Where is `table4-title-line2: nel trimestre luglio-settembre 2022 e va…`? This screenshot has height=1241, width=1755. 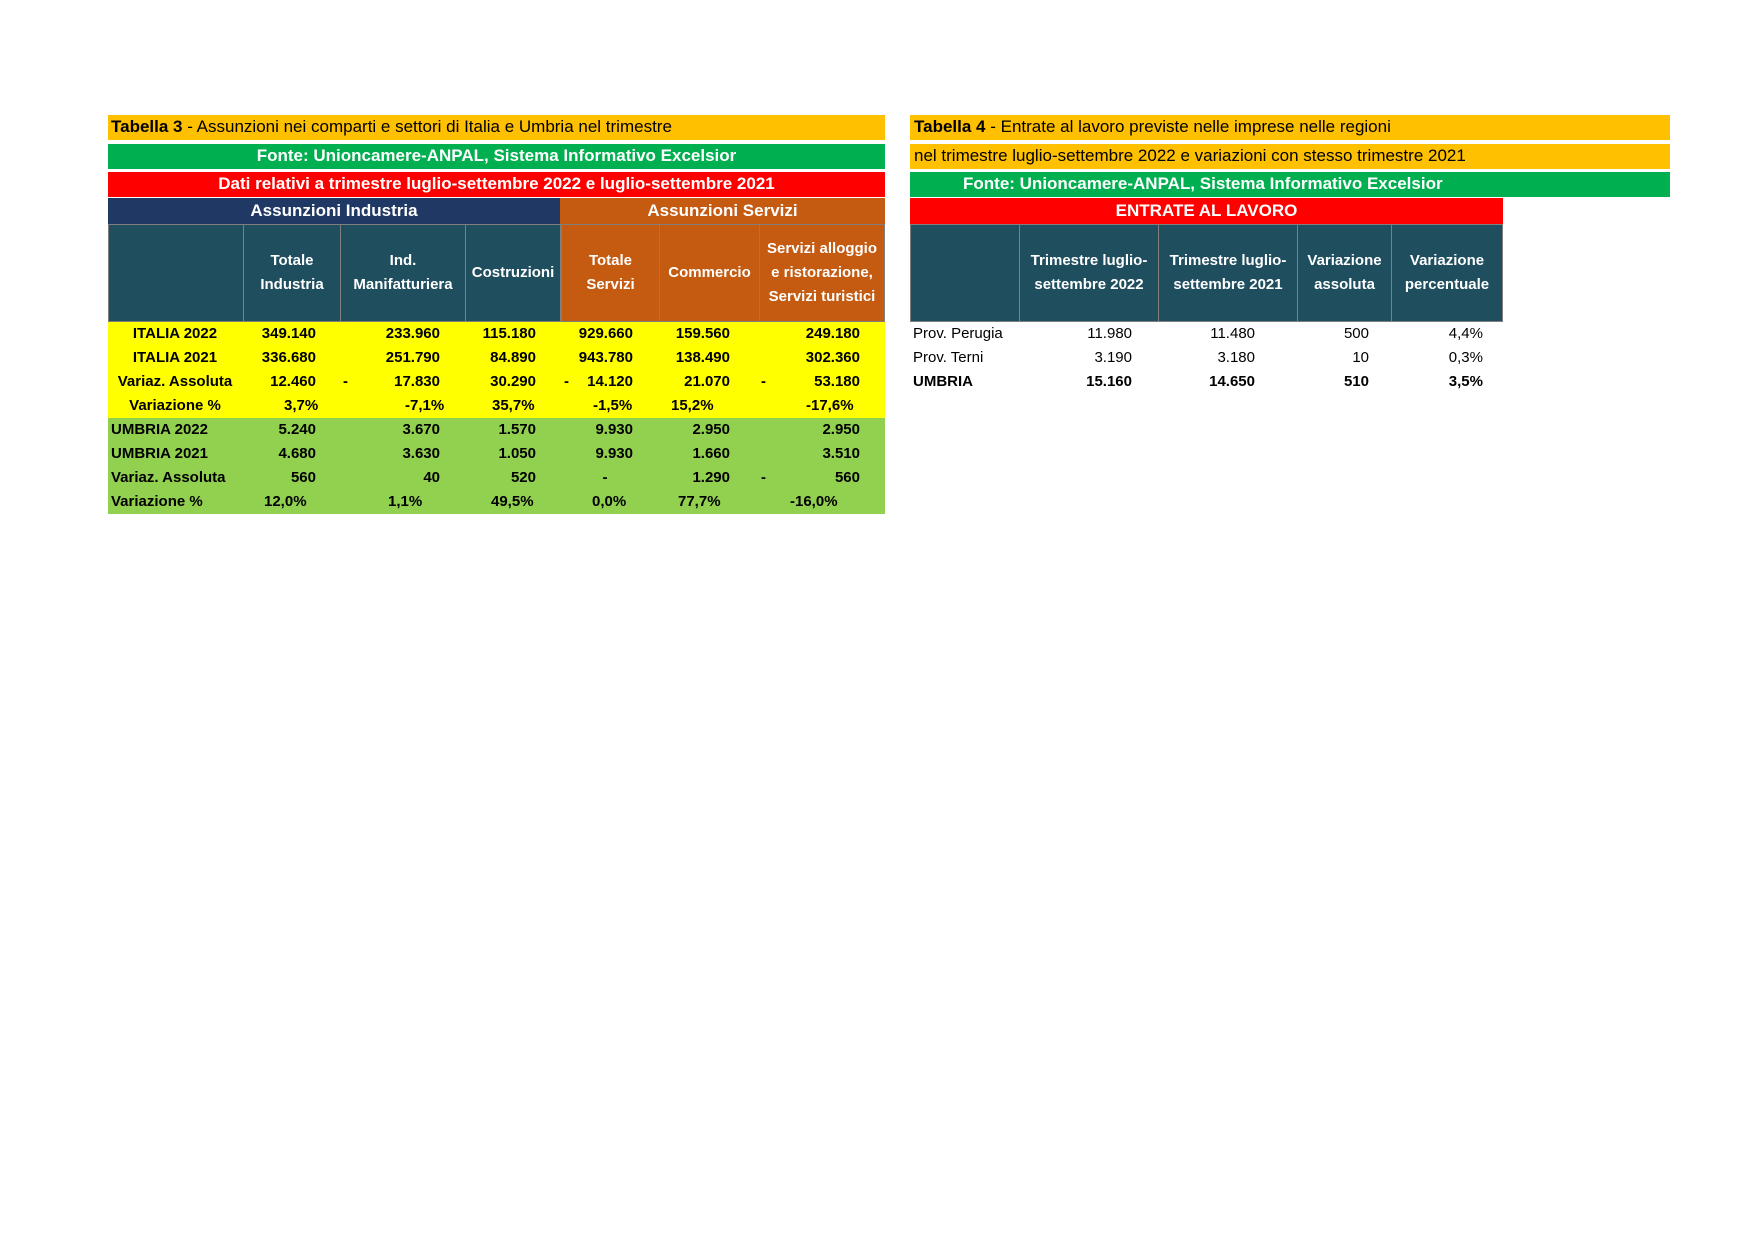 table4-title-line2: nel trimestre luglio-settembre 2022 e va… is located at coordinates (1290, 156).